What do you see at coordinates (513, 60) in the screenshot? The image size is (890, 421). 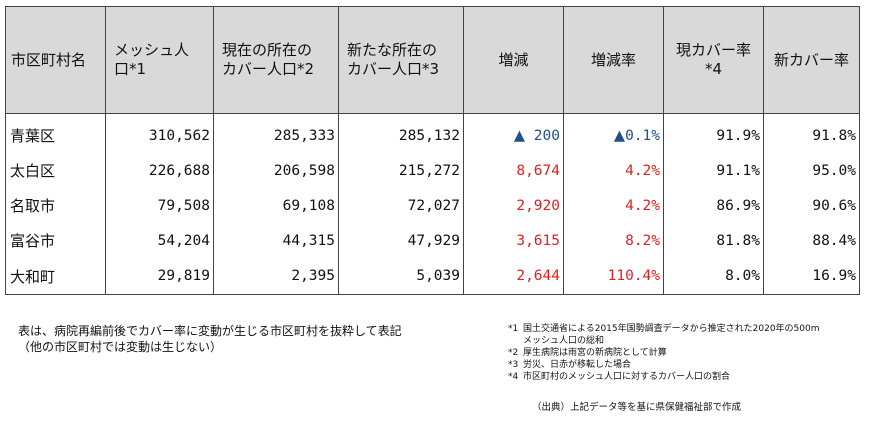 I see `header-change: 増減` at bounding box center [513, 60].